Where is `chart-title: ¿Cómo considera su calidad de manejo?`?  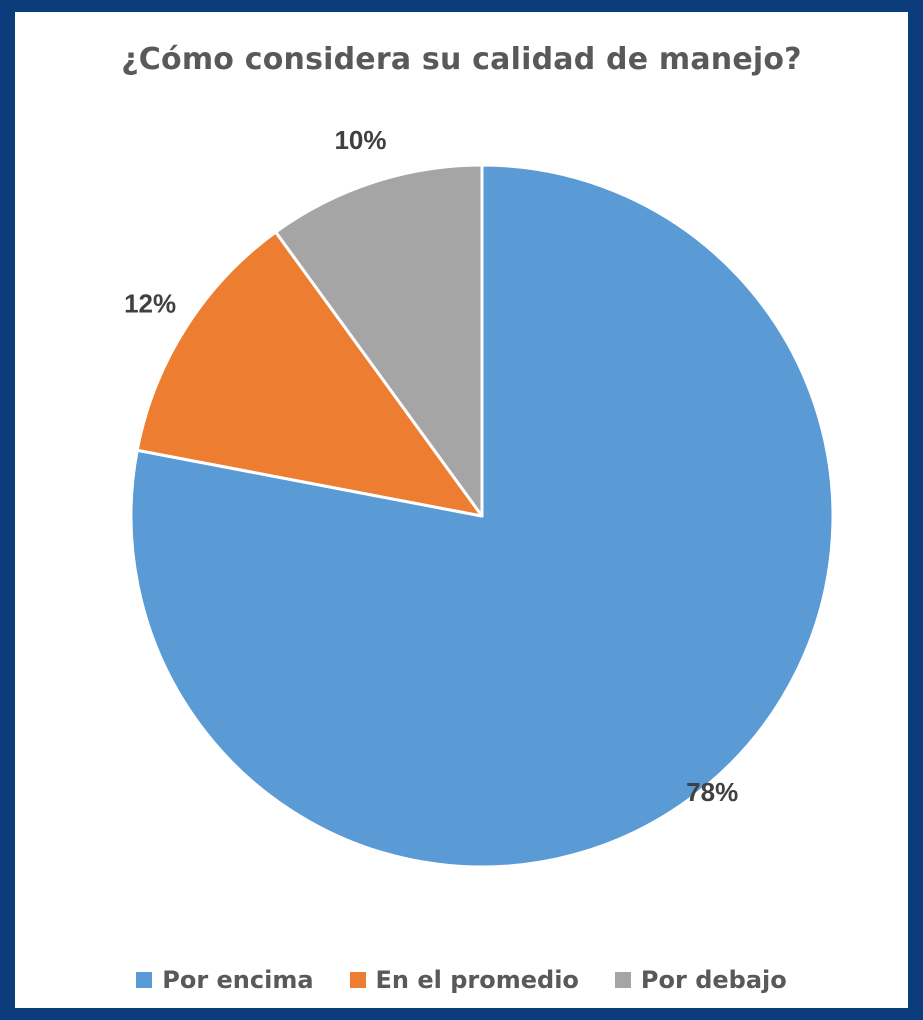
chart-title: ¿Cómo considera su calidad de manejo? is located at coordinates (461, 59).